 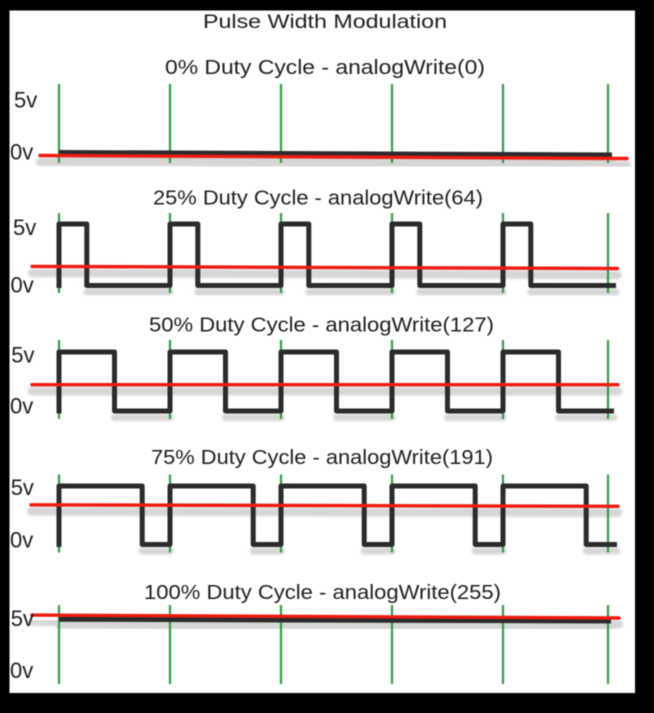 What do you see at coordinates (322, 458) in the screenshot?
I see `svg-text:75% Duty Cycle - analogWrite(1: 75% Duty Cycle - analogWrite(191)` at bounding box center [322, 458].